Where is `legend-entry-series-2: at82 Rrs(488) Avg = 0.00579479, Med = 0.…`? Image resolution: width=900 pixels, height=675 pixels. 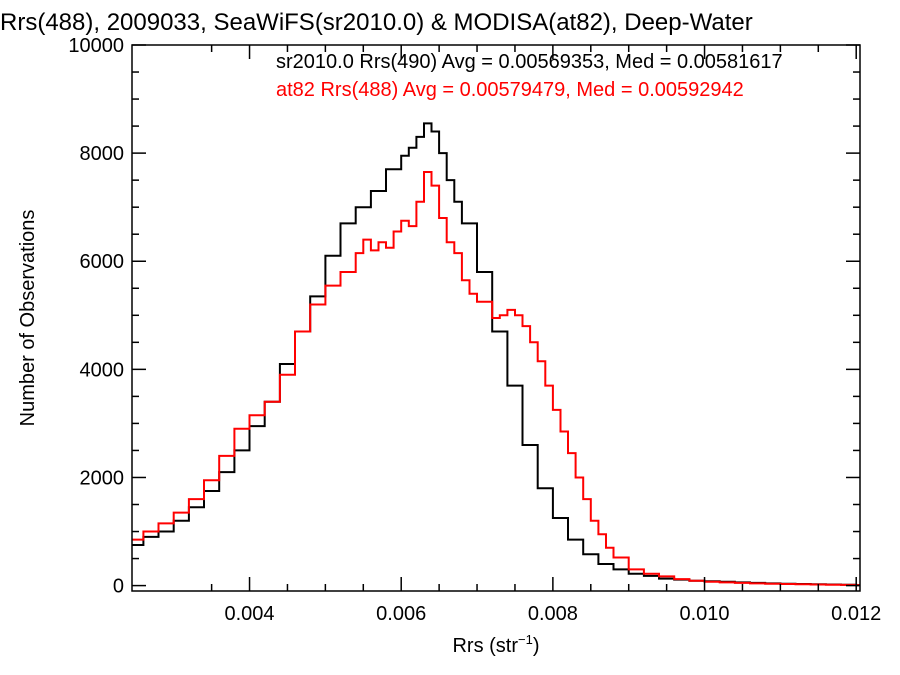
legend-entry-series-2: at82 Rrs(488) Avg = 0.00579479, Med = 0.… is located at coordinates (510, 90).